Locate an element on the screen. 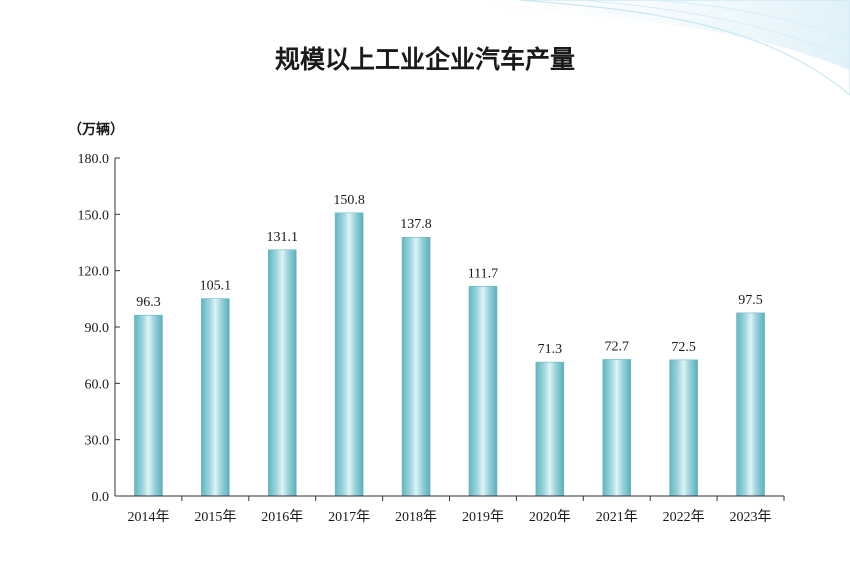  y-axis-unit-label: （万辆） is located at coordinates (96, 129).